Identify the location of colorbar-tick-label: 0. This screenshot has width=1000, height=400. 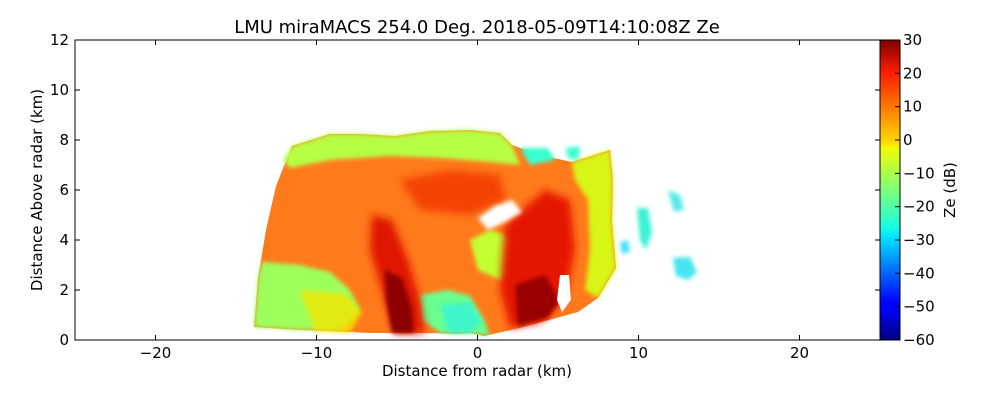
(908, 140).